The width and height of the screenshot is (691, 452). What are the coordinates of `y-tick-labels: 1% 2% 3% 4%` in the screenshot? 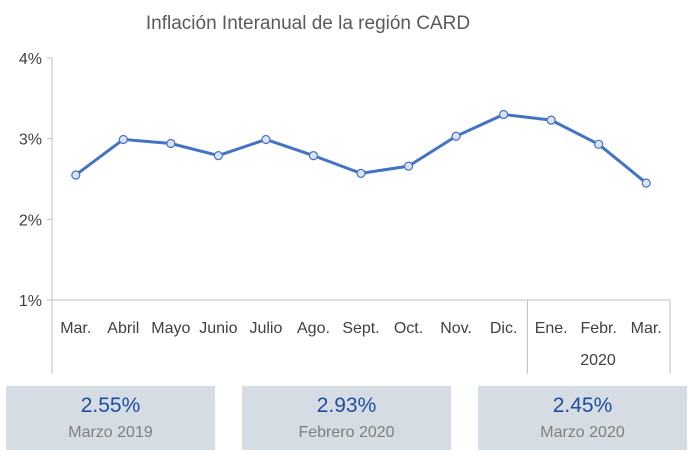 It's located at (30, 180).